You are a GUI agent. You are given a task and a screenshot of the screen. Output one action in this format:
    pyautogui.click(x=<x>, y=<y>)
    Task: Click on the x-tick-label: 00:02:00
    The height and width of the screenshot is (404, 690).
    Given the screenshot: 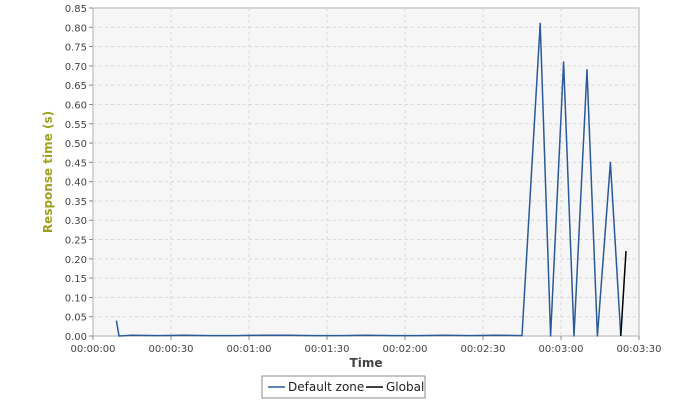 What is the action you would take?
    pyautogui.click(x=405, y=349)
    